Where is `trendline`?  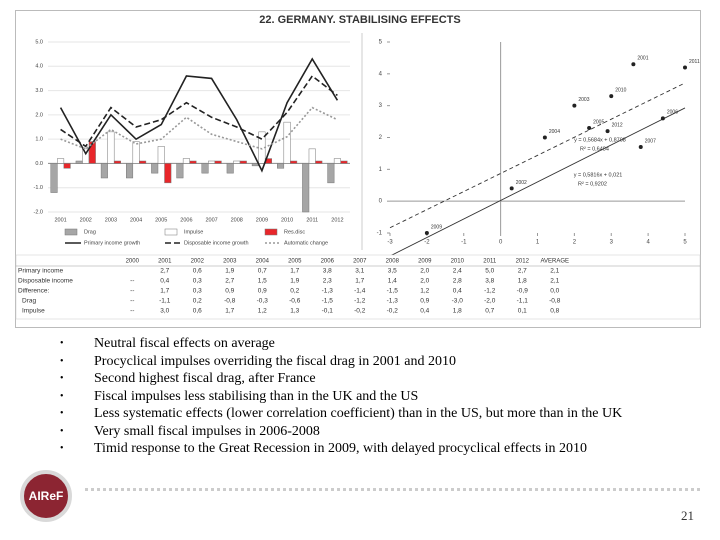 trendline is located at coordinates (537, 155).